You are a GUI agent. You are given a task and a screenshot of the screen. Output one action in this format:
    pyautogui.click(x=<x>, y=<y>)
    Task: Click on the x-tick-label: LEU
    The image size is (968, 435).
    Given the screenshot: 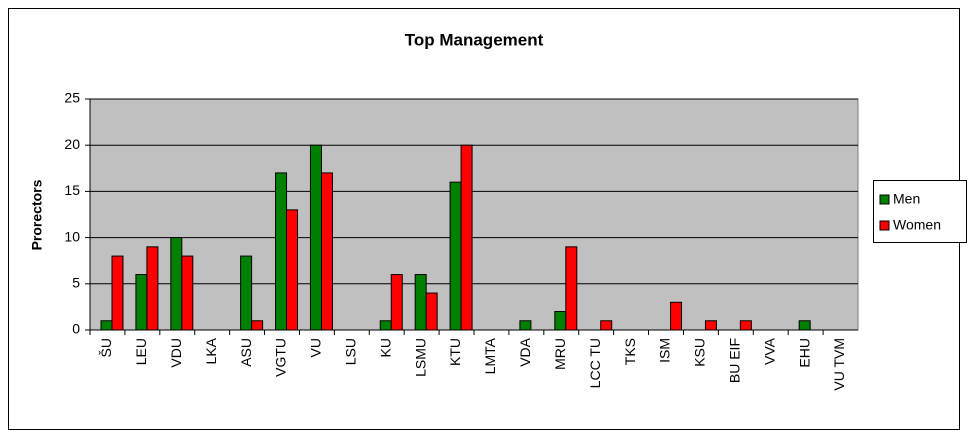 What is the action you would take?
    pyautogui.click(x=141, y=351)
    